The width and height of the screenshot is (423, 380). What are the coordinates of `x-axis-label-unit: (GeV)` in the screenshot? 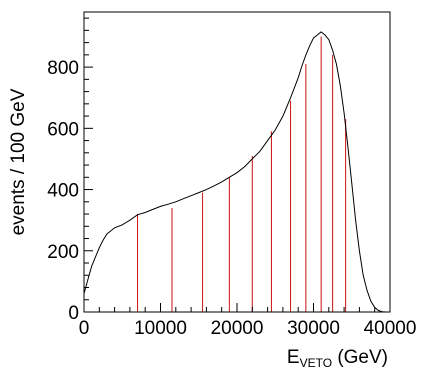 It's located at (360, 357).